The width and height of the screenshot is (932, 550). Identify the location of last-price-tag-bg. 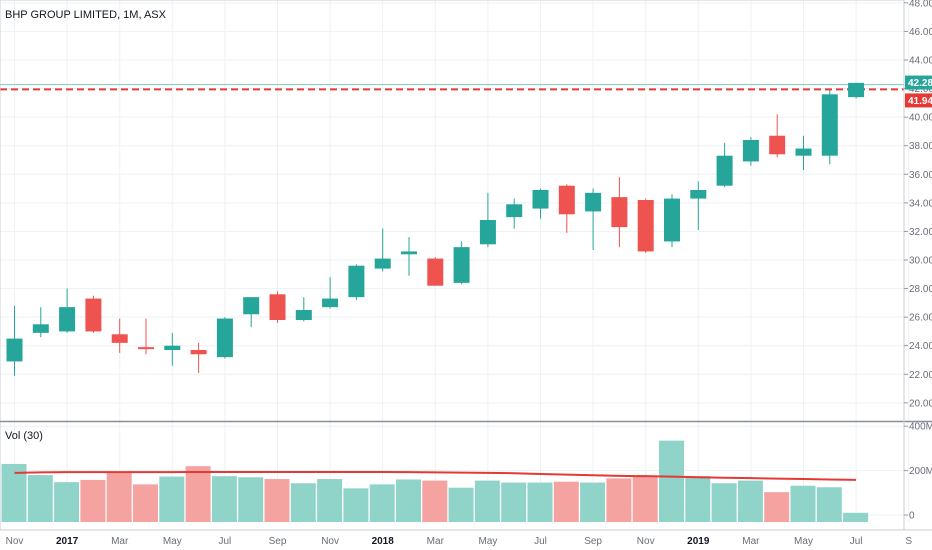
(918, 82).